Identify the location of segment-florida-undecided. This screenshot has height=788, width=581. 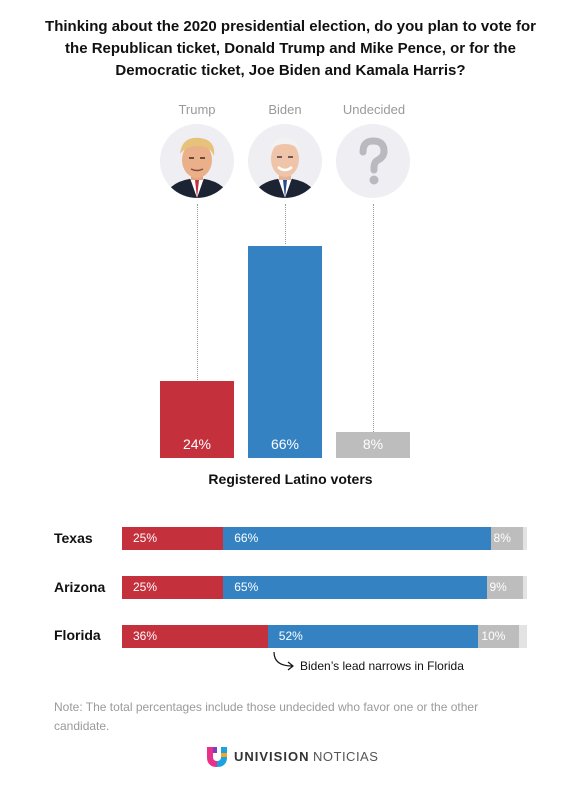
(498, 636).